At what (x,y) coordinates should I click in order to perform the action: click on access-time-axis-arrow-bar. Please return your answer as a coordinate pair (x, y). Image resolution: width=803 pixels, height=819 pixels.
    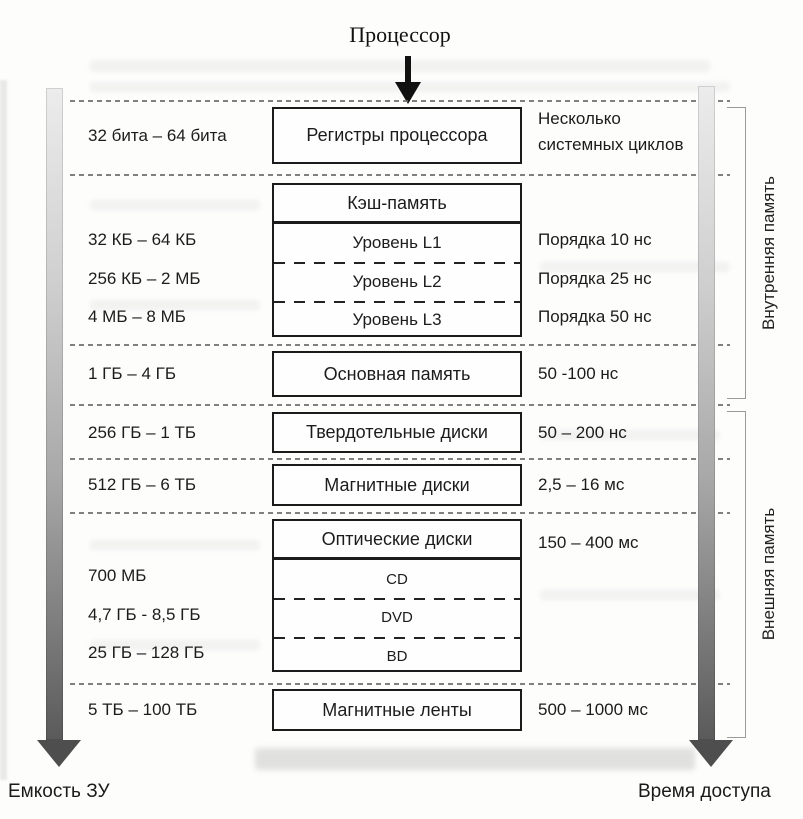
    Looking at the image, I should click on (706, 413).